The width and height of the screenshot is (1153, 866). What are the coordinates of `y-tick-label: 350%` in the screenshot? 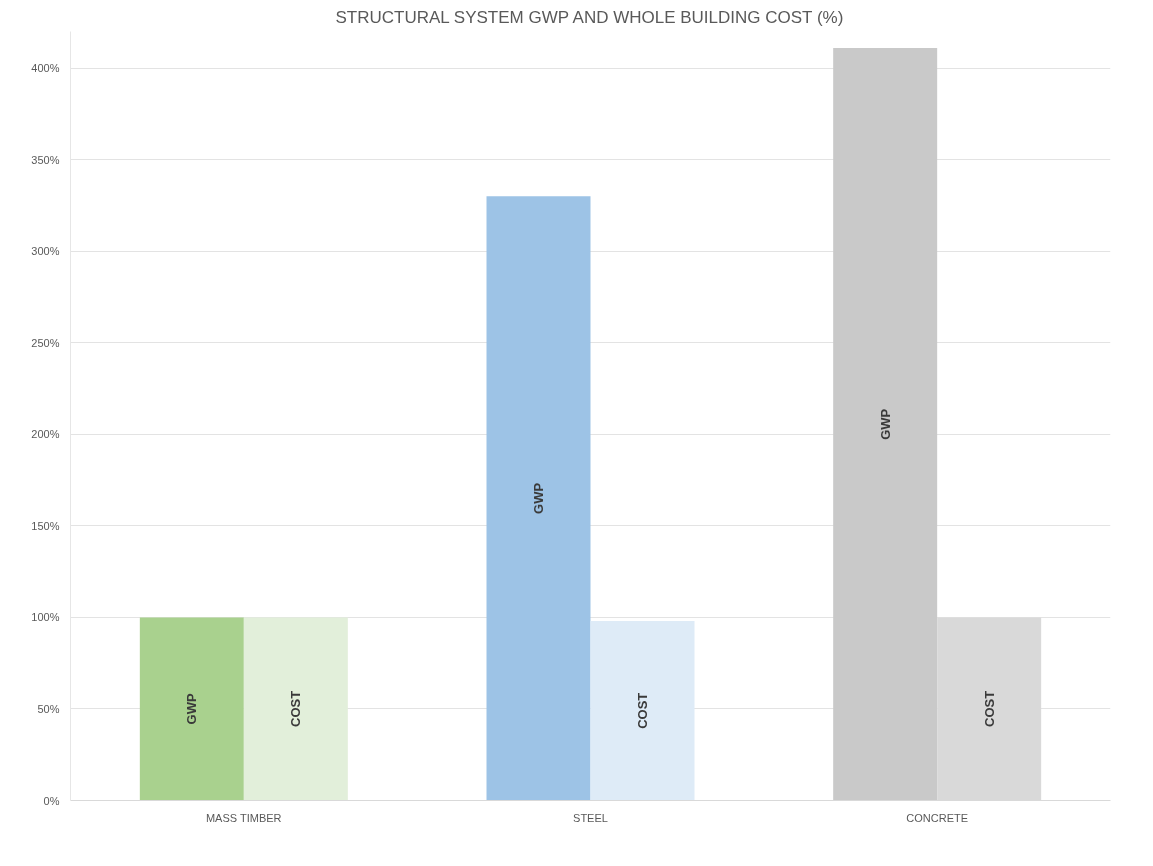 It's located at (45, 159).